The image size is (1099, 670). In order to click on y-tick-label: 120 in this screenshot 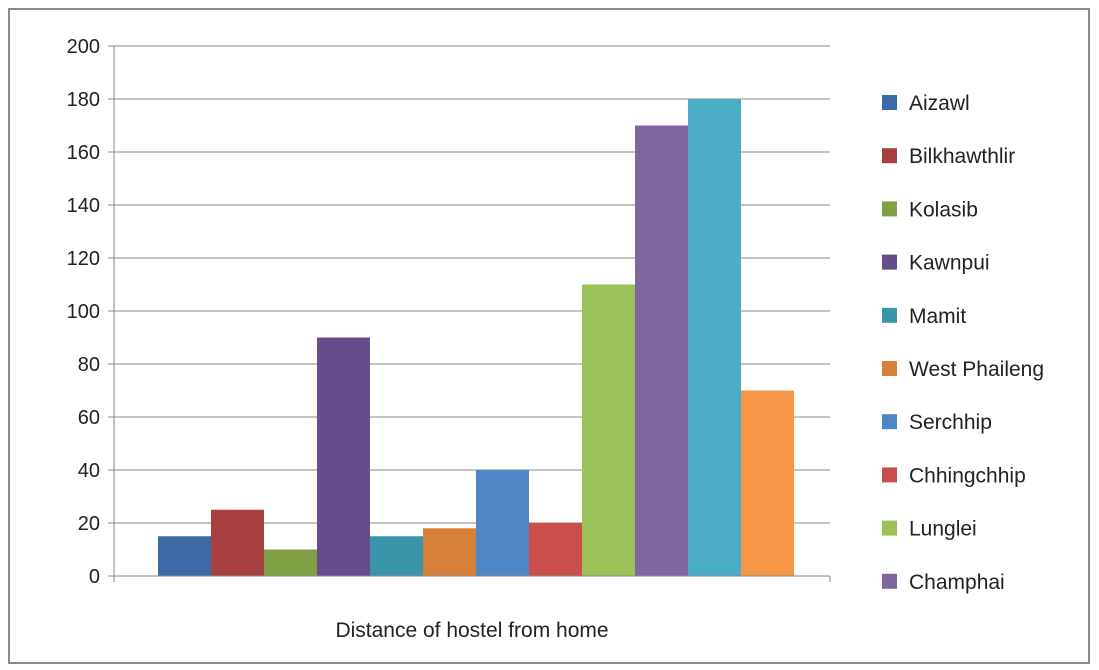, I will do `click(83, 259)`.